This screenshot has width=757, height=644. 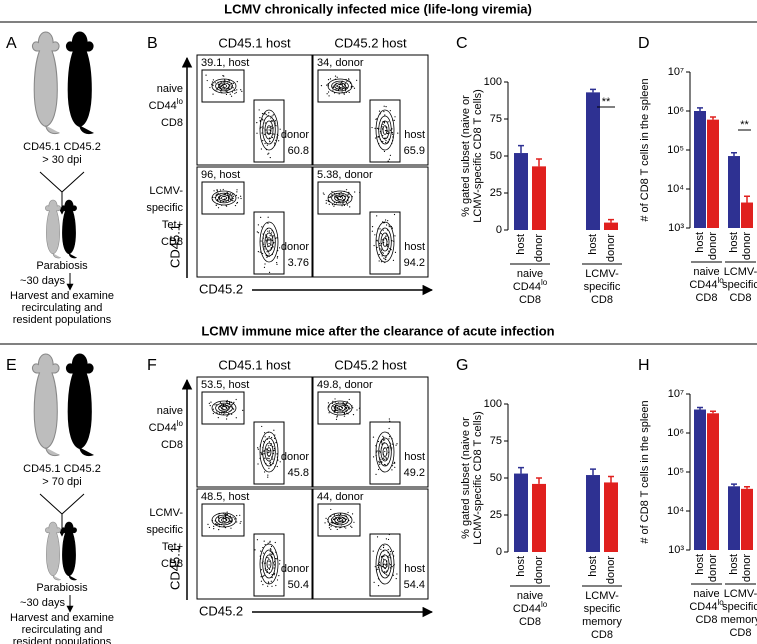 I want to click on outcome-label: Harvest and examine, so click(x=62, y=296).